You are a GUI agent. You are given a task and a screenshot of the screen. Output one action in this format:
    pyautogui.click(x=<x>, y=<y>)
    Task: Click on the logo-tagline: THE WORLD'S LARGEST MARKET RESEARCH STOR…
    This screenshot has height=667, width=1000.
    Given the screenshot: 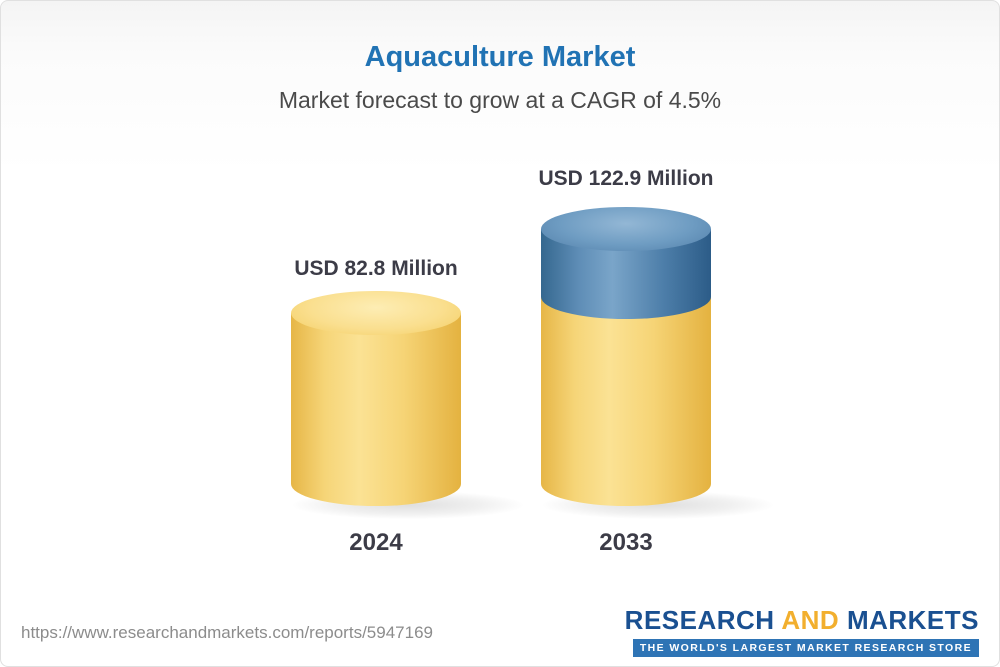 What is the action you would take?
    pyautogui.click(x=805, y=648)
    